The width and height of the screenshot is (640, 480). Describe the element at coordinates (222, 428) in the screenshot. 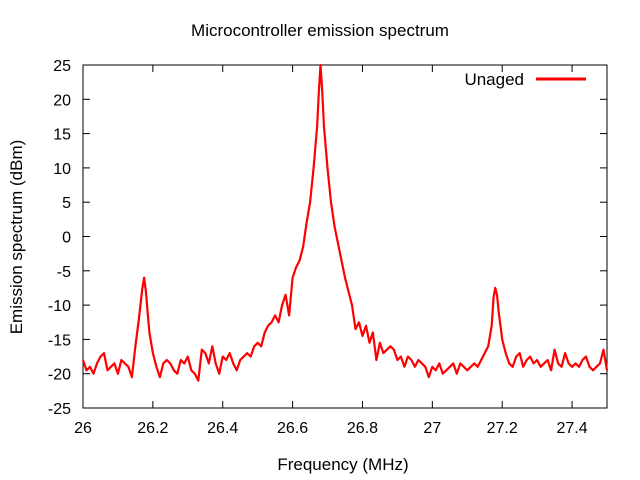

I see `x-tick-label: 26.4` at that location.